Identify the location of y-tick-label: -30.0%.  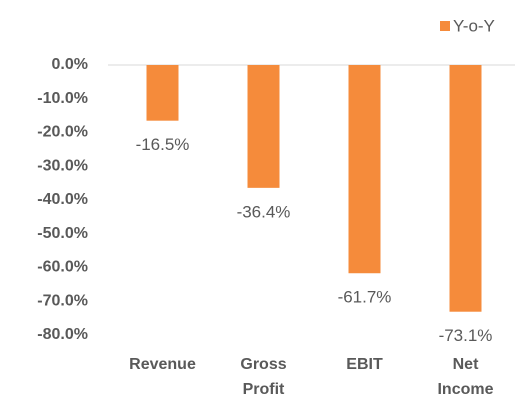
(62, 165).